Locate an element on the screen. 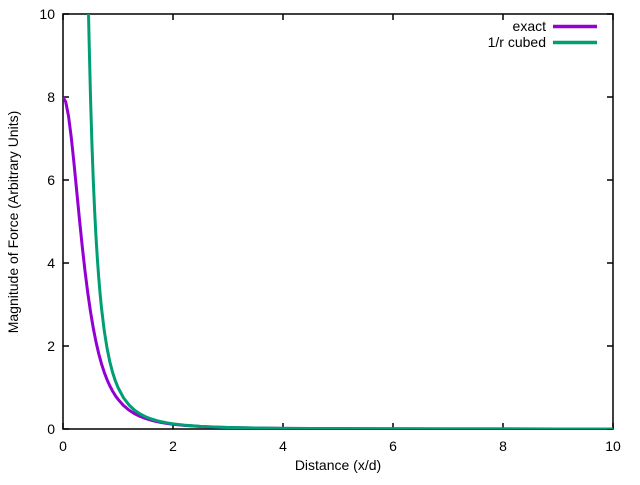  x-tick-label: 8 is located at coordinates (503, 446).